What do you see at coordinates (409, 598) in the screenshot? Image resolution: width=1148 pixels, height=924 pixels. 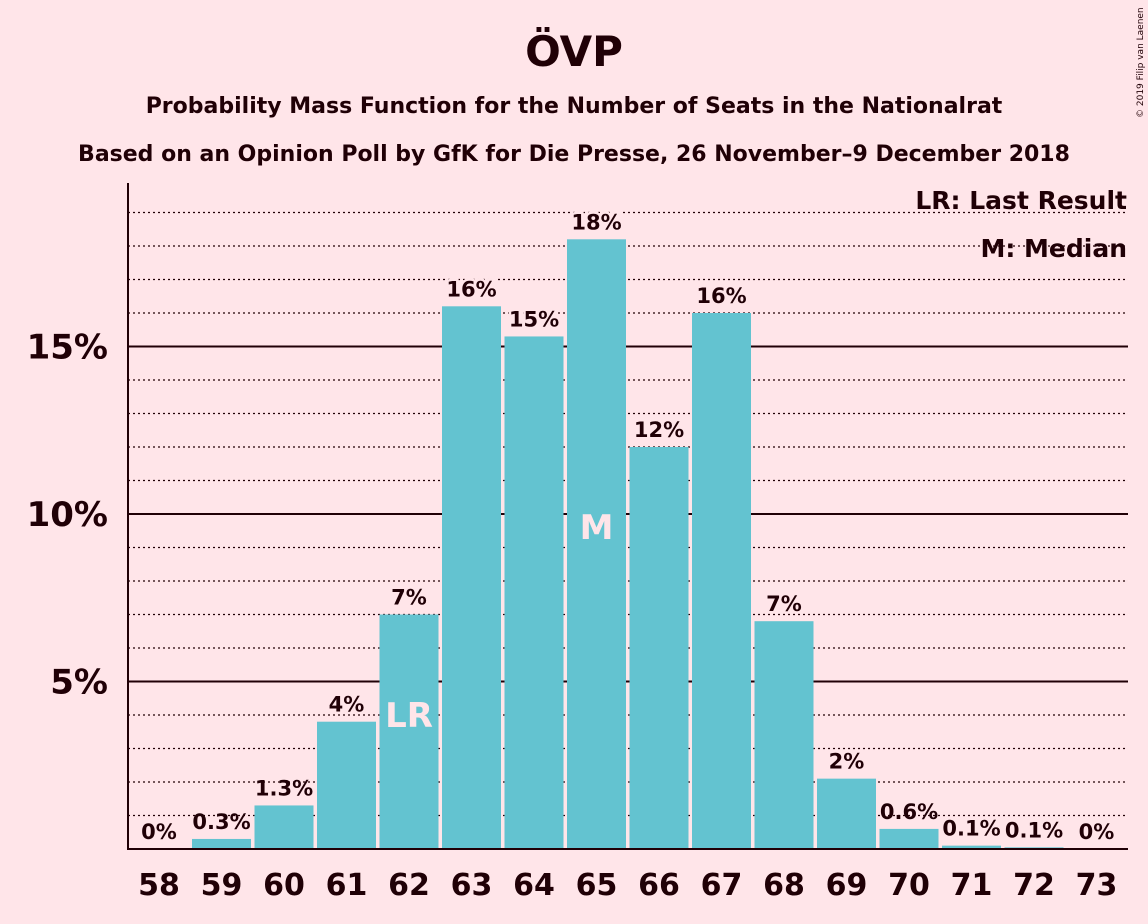 I see `data-label-62: 7%` at bounding box center [409, 598].